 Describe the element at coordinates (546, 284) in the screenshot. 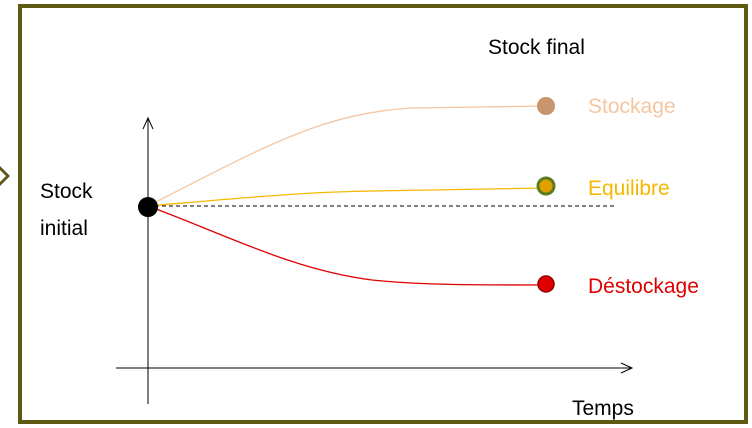

I see `destockage-dot` at that location.